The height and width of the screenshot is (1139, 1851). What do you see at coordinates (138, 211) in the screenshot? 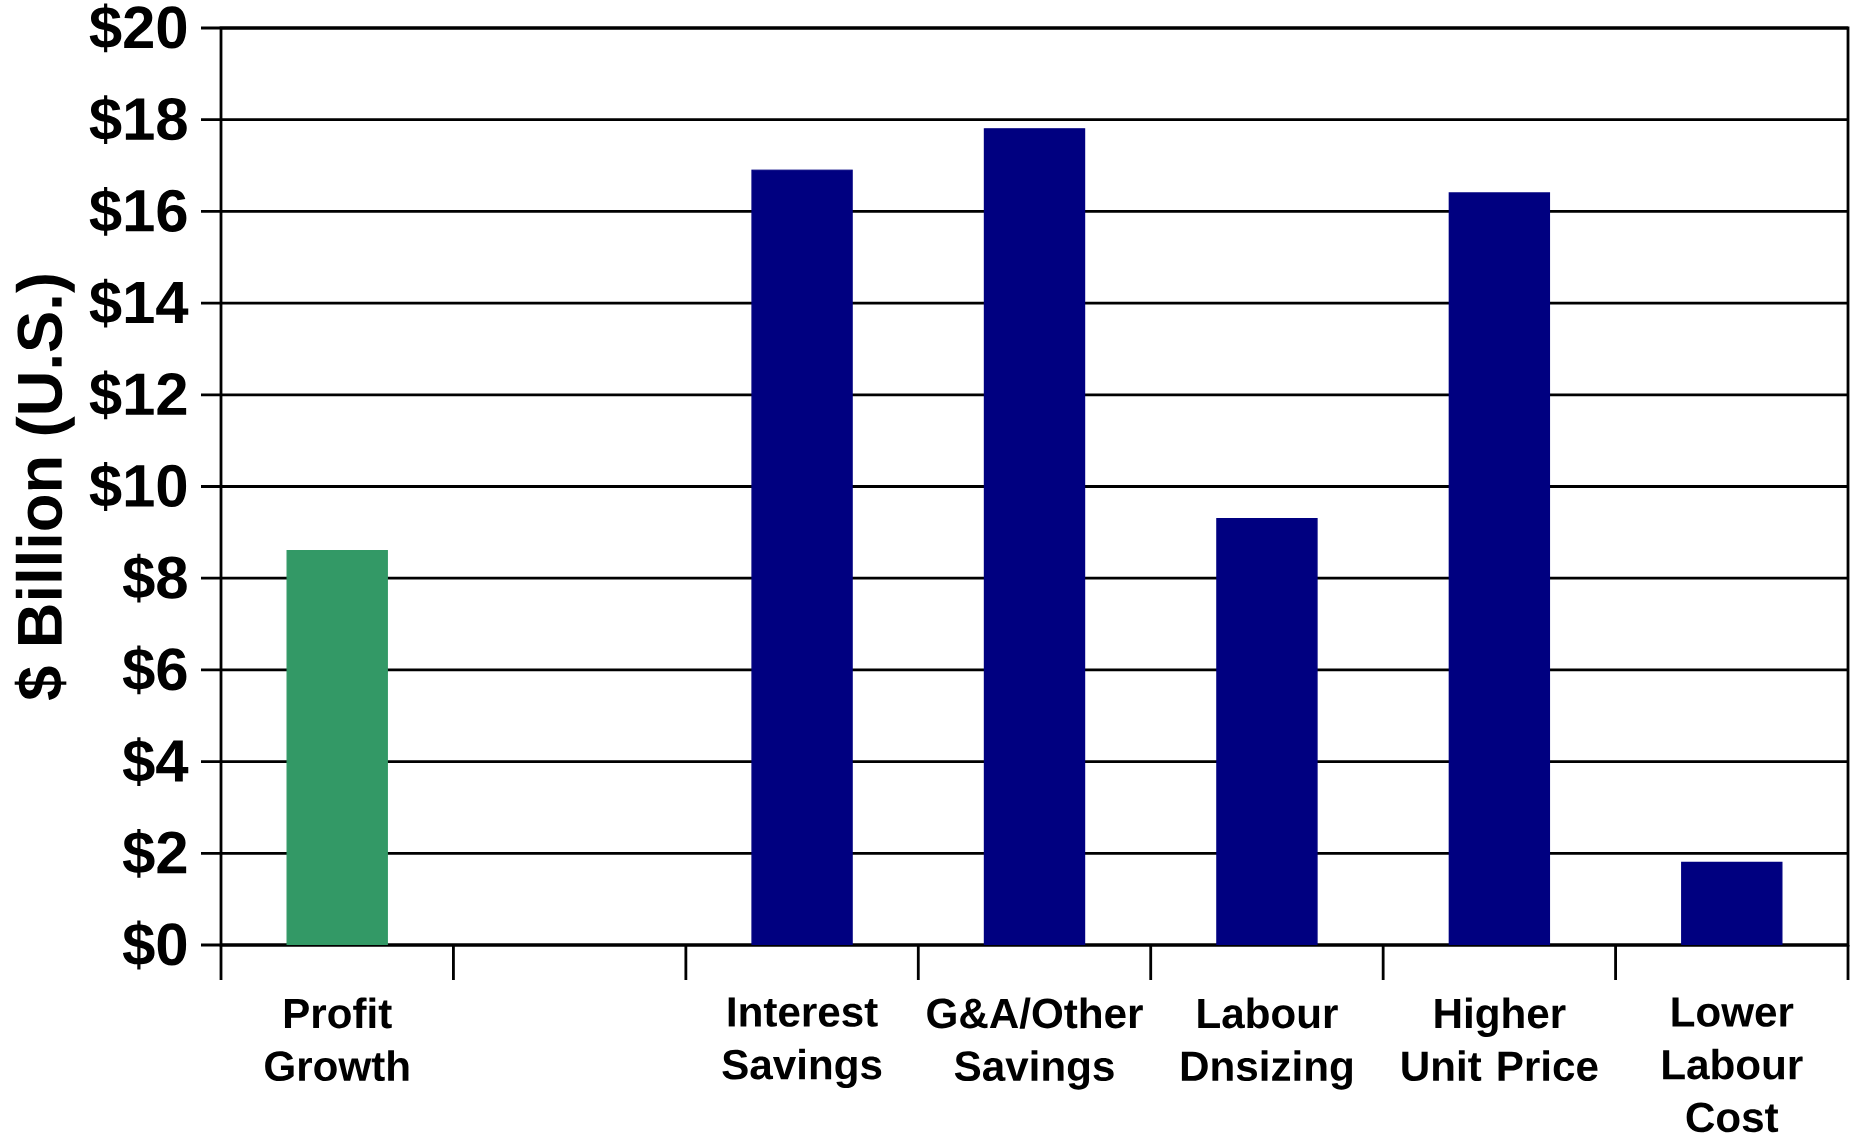
I see `y-tick-label: $16` at bounding box center [138, 211].